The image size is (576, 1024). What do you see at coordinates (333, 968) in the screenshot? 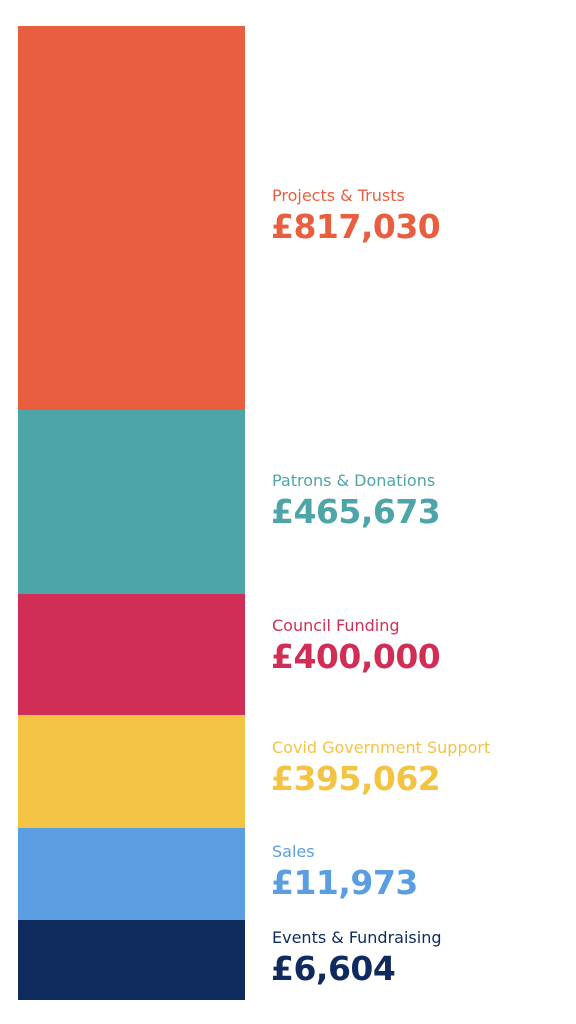
I see `item-amount: £6,604` at bounding box center [333, 968].